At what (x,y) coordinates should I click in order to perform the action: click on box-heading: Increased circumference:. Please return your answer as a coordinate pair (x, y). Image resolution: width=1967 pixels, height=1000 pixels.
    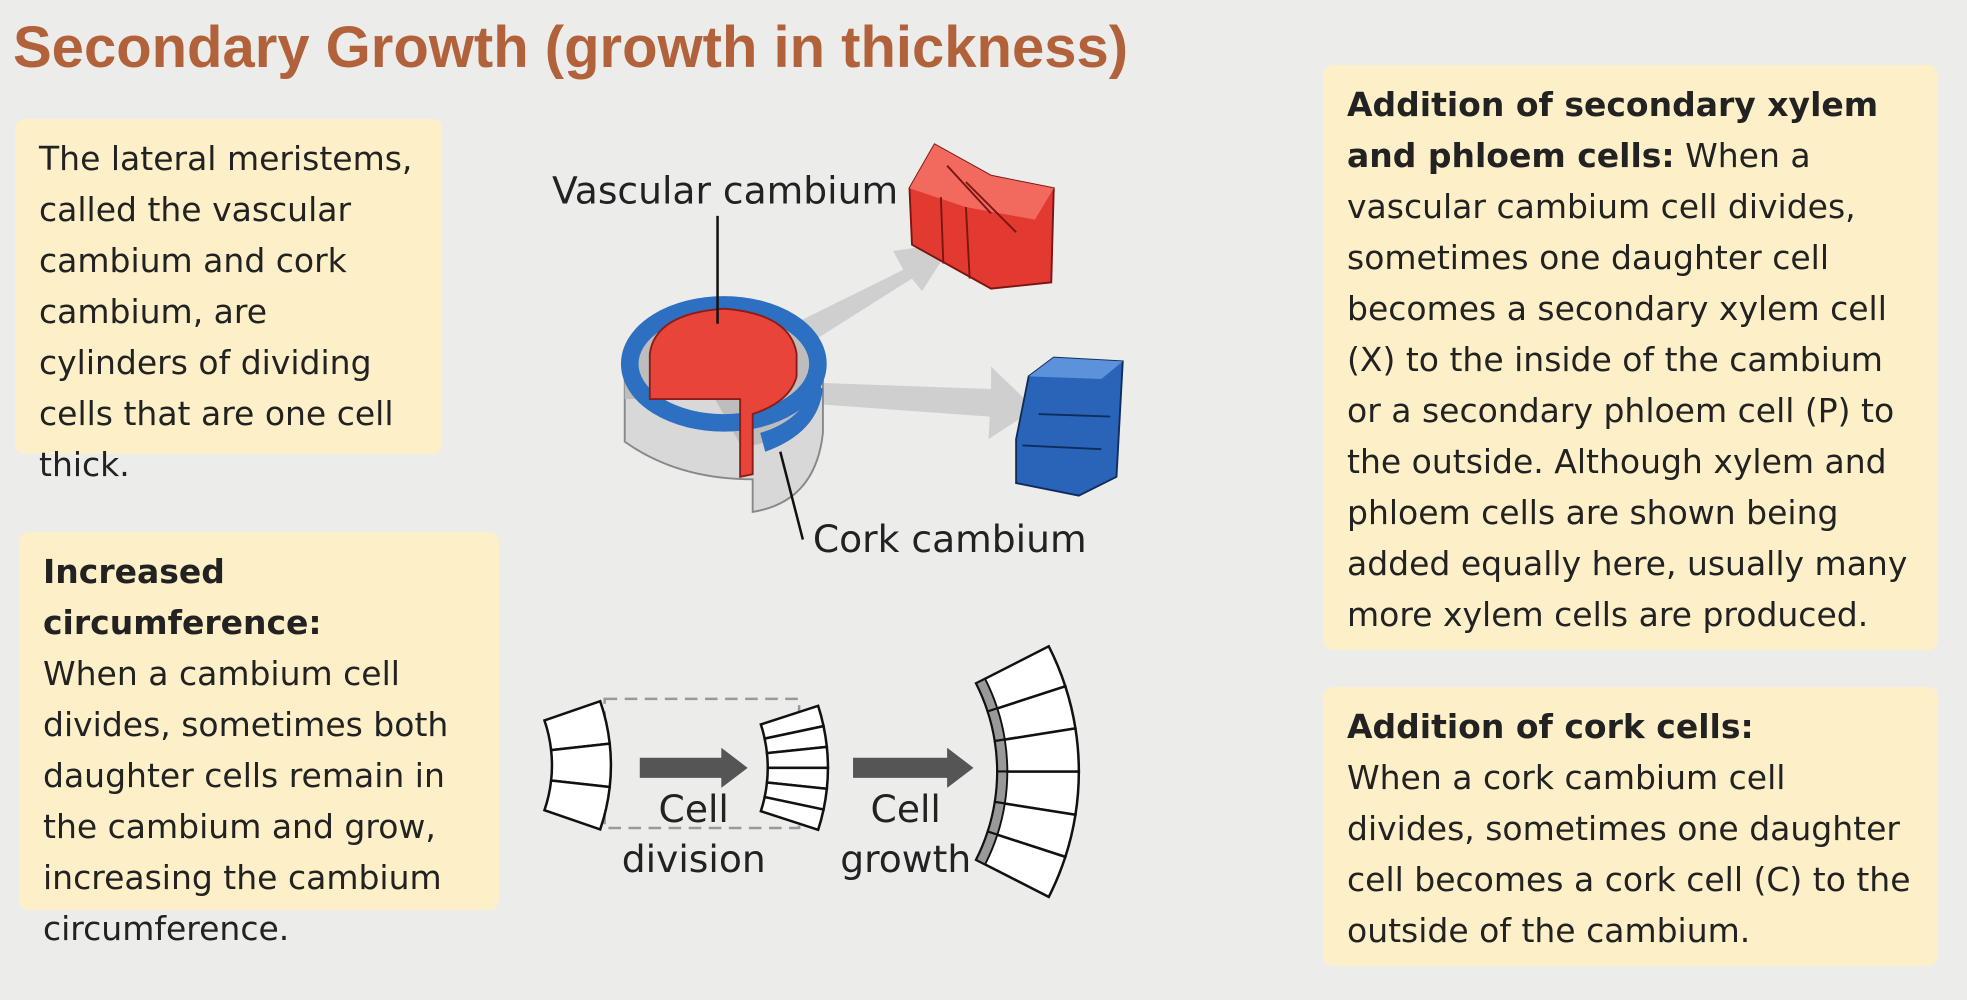
    Looking at the image, I should click on (182, 597).